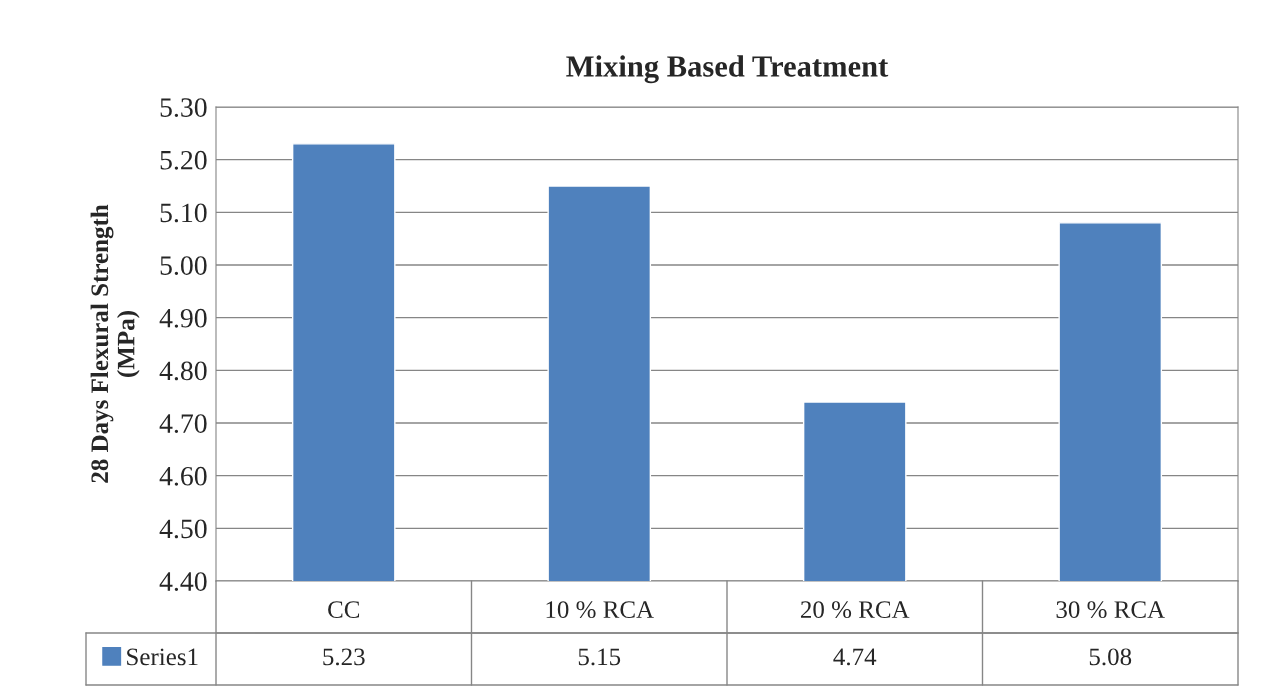 Image resolution: width=1266 pixels, height=694 pixels. I want to click on y-tick-label: 4.40, so click(183, 582).